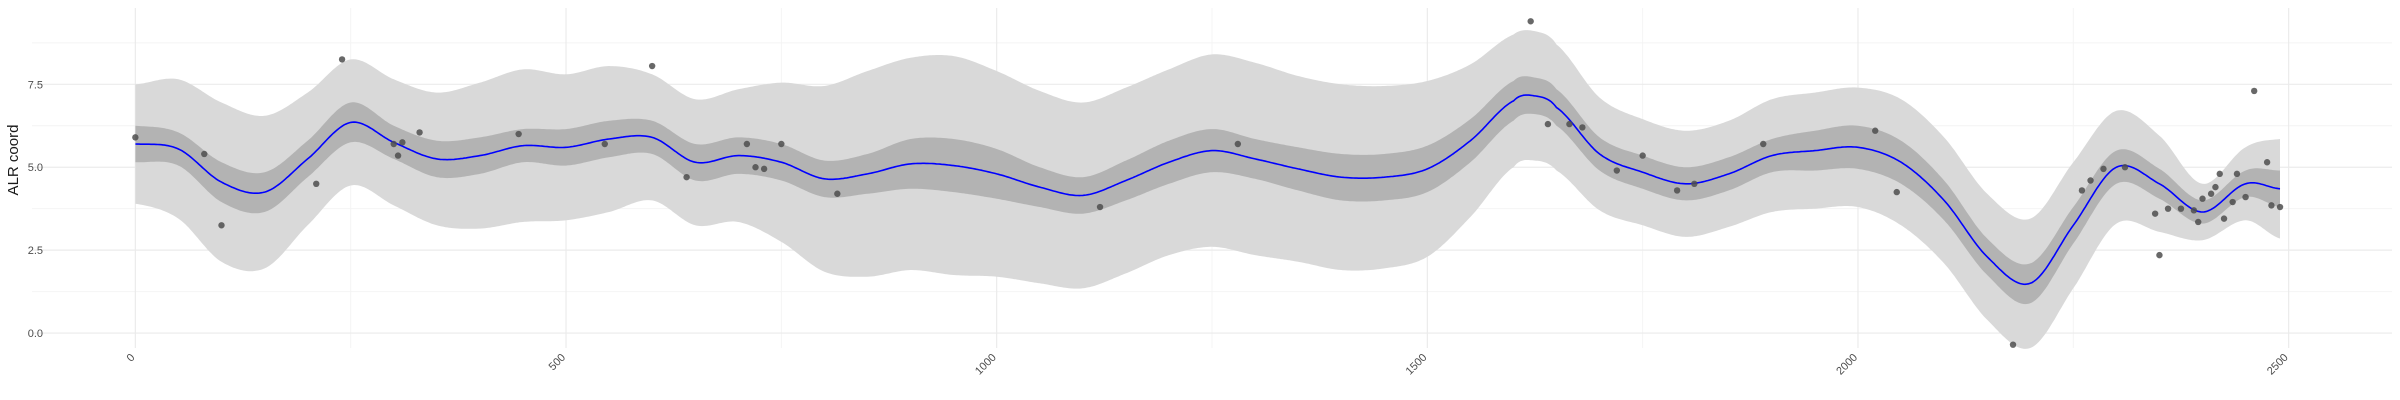  Describe the element at coordinates (1417, 365) in the screenshot. I see `x-tick-label: 1500` at that location.